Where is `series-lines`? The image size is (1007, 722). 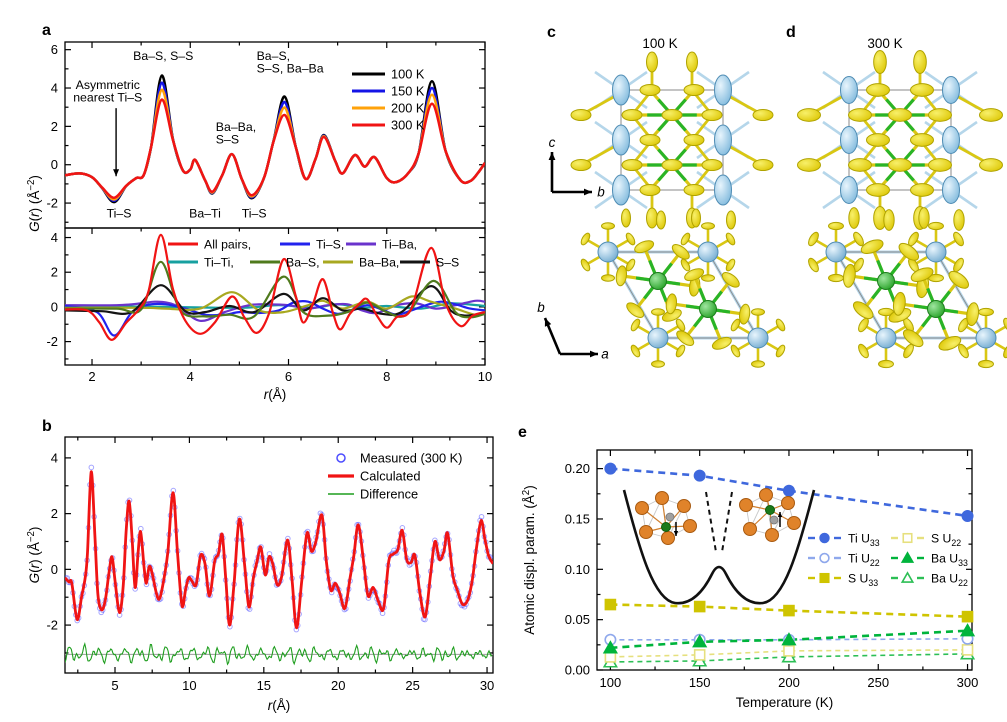 series-lines is located at coordinates (789, 565).